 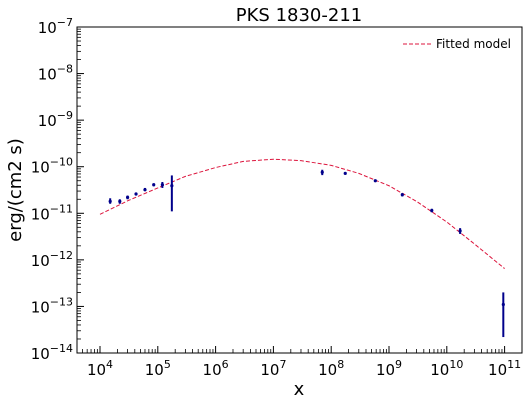 What do you see at coordinates (57, 189) in the screenshot?
I see `y-axis: 10⁻¹⁴ 10⁻¹³ 10⁻¹² 10⁻¹¹ 10⁻¹⁰ 10⁻⁹ 10⁻⁸ 10⁻⁷` at bounding box center [57, 189].